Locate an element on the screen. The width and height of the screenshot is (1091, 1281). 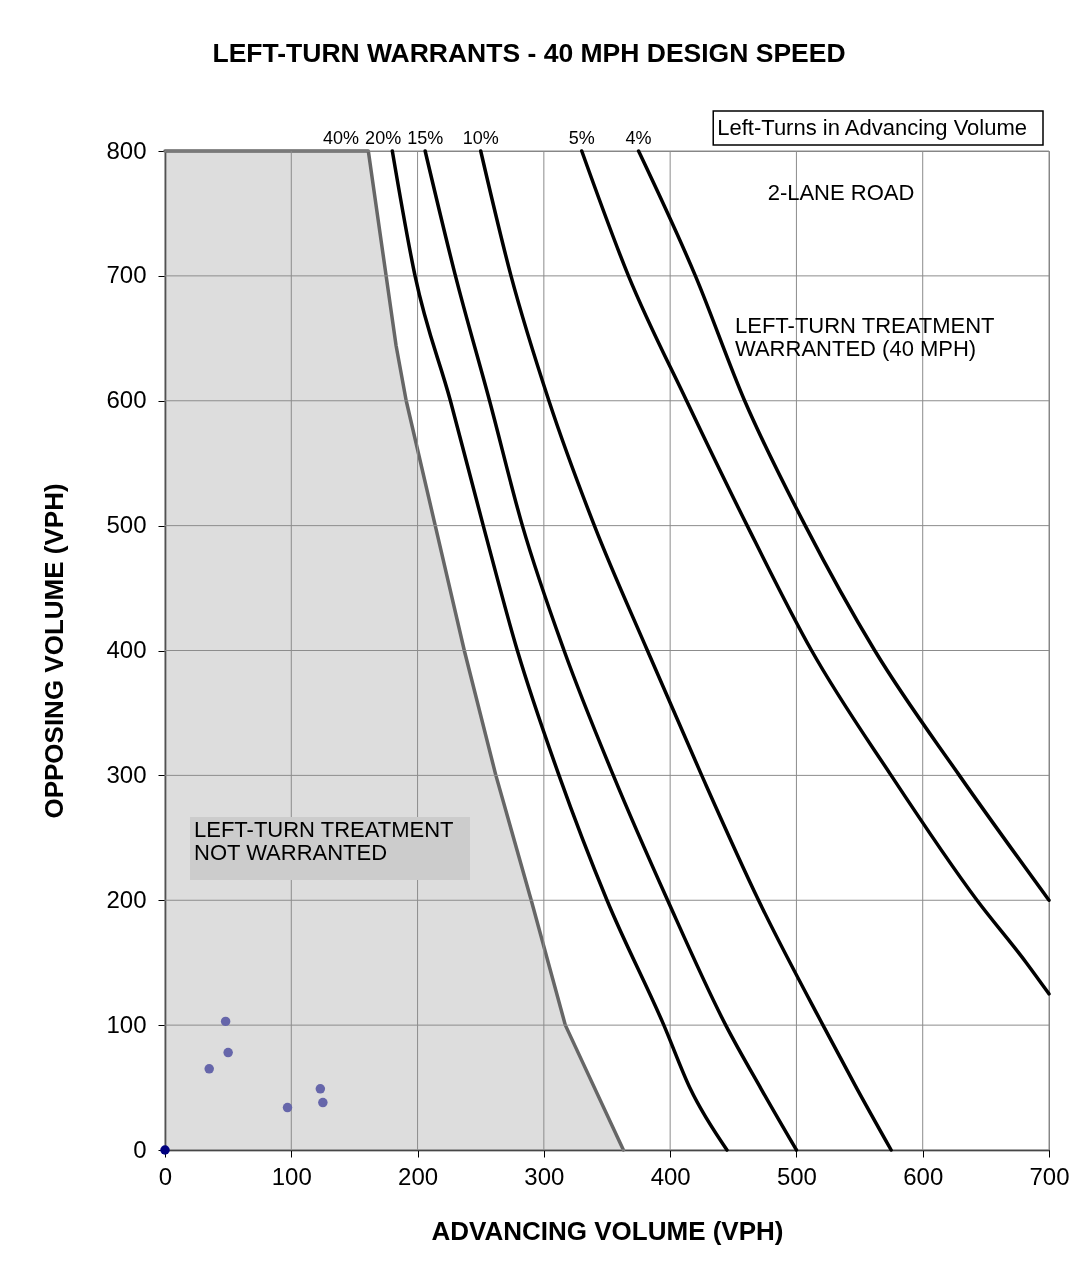
series-label: 5% is located at coordinates (581, 138).